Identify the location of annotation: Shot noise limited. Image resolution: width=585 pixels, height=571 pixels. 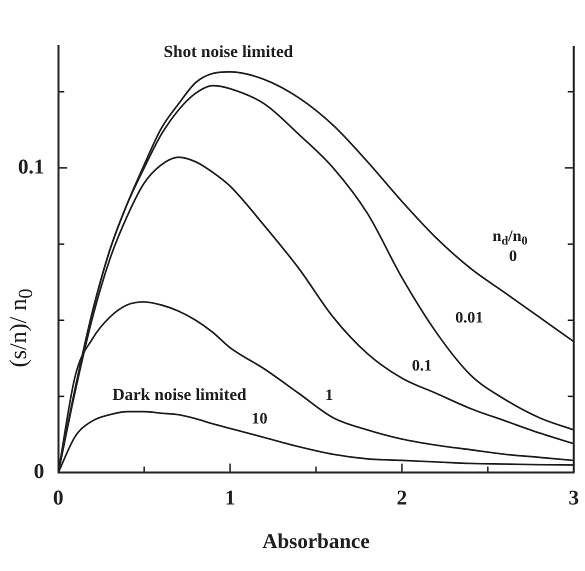
(229, 51).